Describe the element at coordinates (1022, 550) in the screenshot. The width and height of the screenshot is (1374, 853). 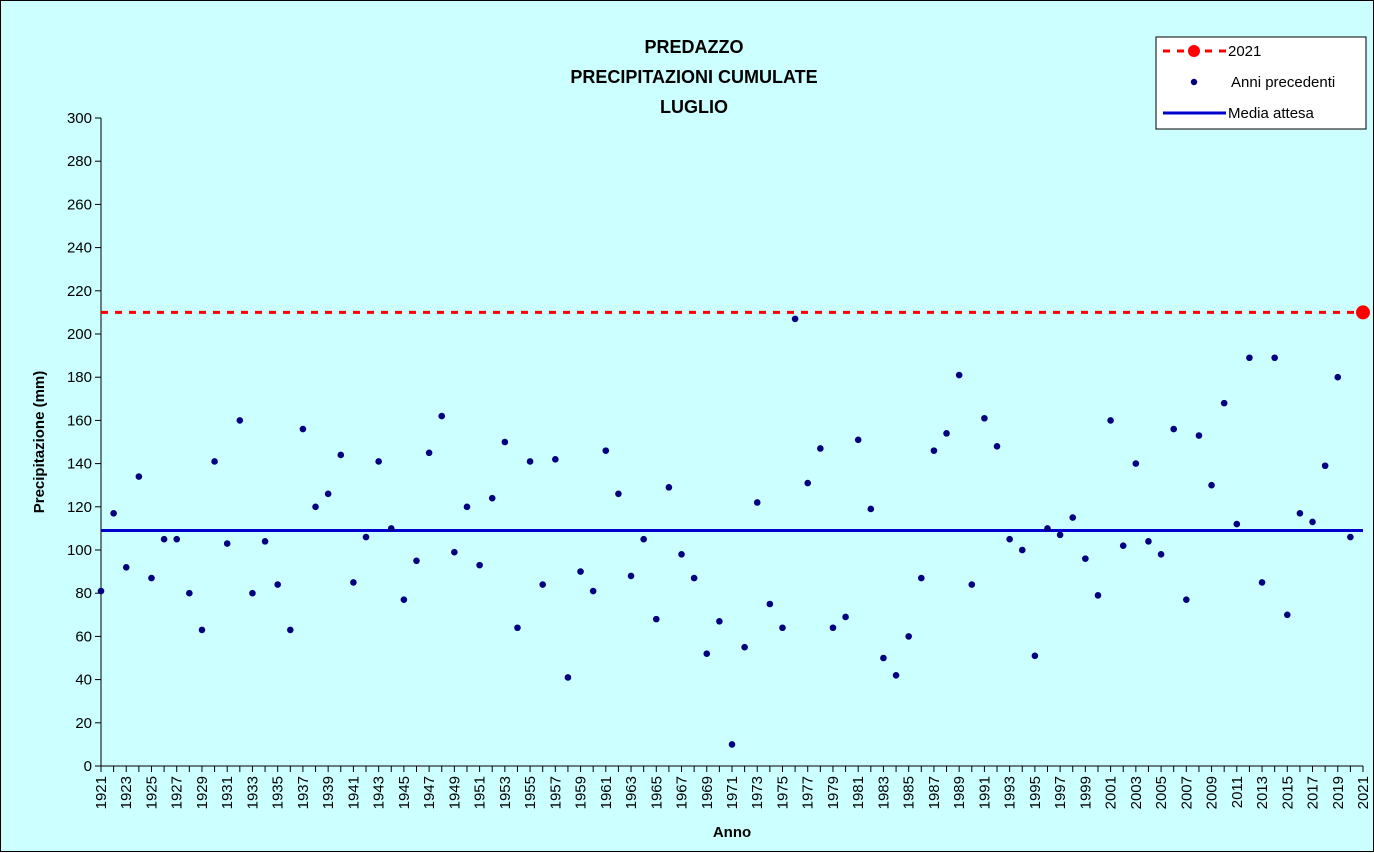
I see `data-point-1994` at that location.